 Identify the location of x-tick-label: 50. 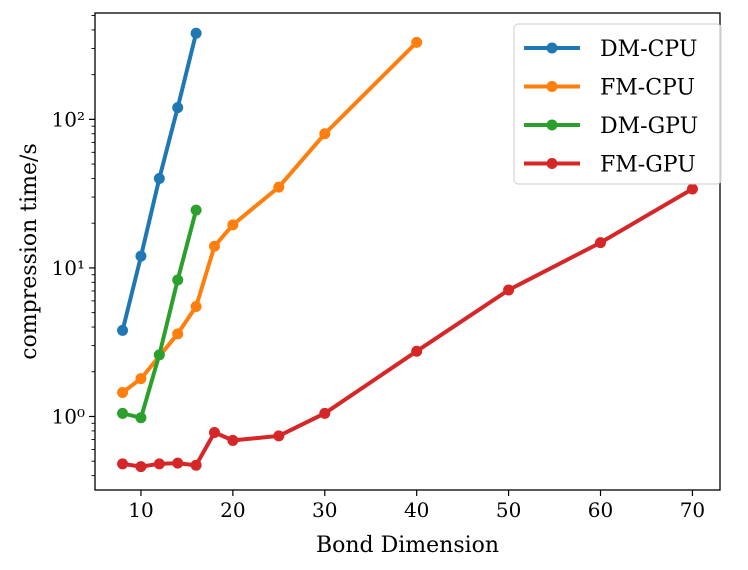
(508, 510).